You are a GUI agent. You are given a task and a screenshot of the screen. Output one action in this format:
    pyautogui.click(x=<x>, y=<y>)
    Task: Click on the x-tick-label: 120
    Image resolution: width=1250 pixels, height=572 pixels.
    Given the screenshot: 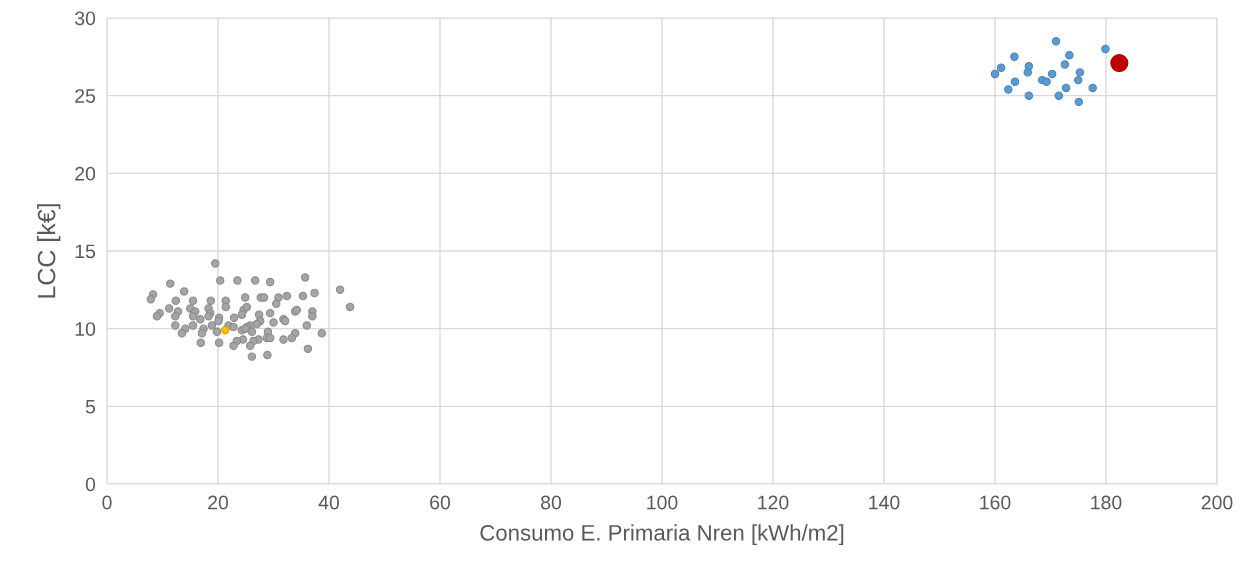 What is the action you would take?
    pyautogui.click(x=773, y=502)
    